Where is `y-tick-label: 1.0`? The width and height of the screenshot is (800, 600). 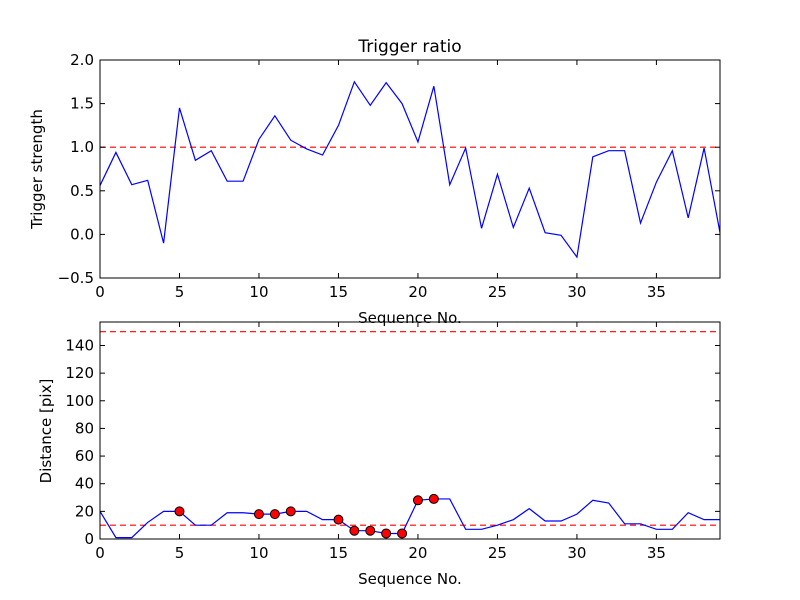
y-tick-label: 1.0 is located at coordinates (82, 147).